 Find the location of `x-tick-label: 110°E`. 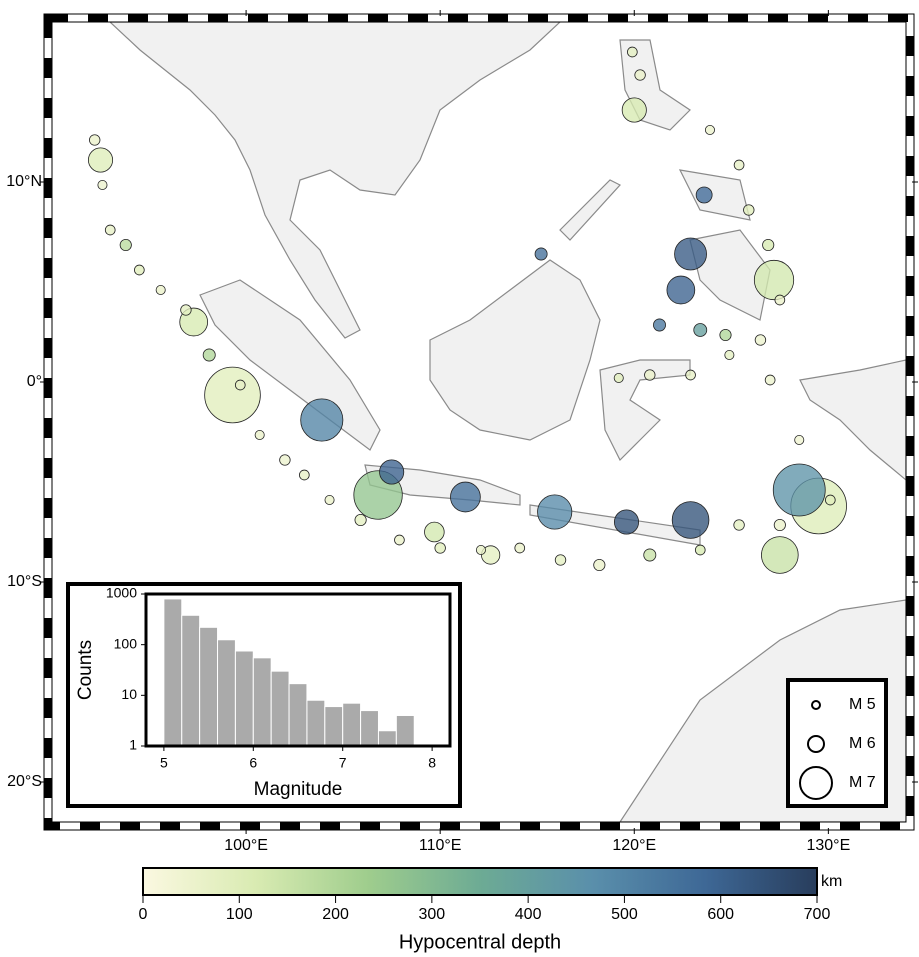

x-tick-label: 110°E is located at coordinates (440, 845).